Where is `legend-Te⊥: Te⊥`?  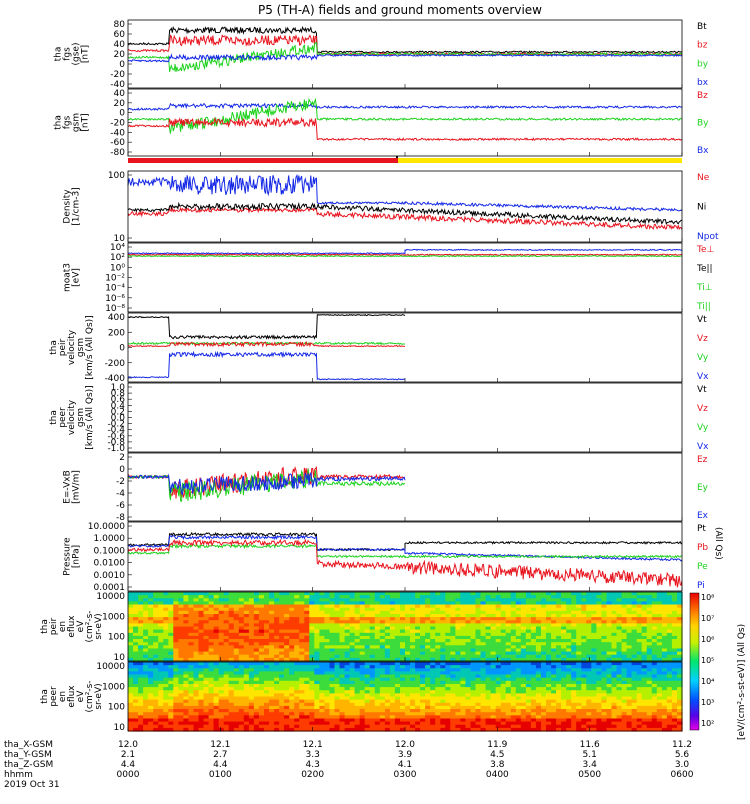 legend-Te⊥: Te⊥ is located at coordinates (705, 250).